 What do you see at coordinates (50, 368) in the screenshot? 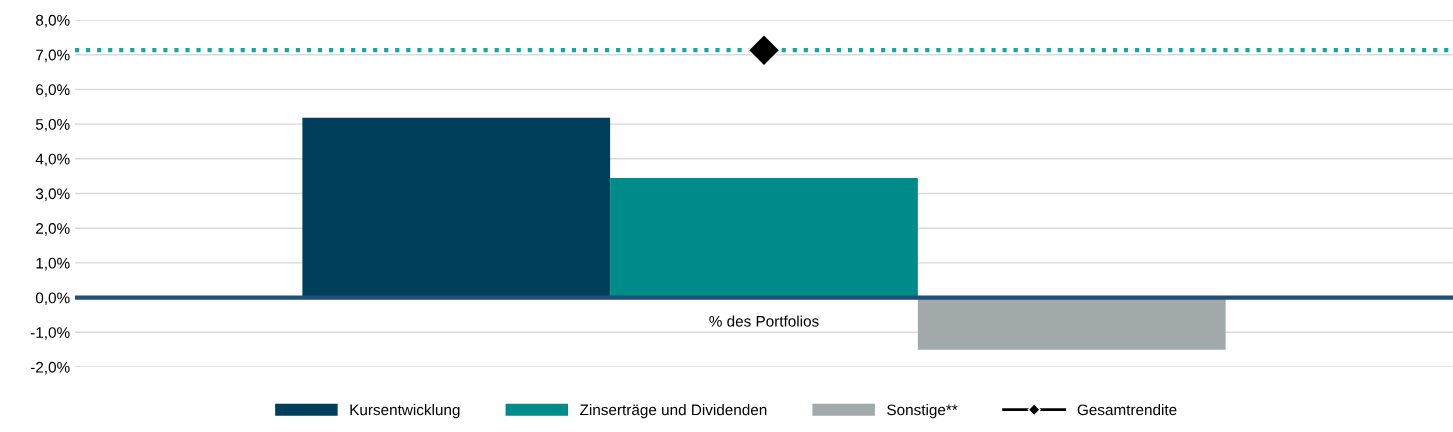
I see `y-tick-label: -2,0%` at bounding box center [50, 368].